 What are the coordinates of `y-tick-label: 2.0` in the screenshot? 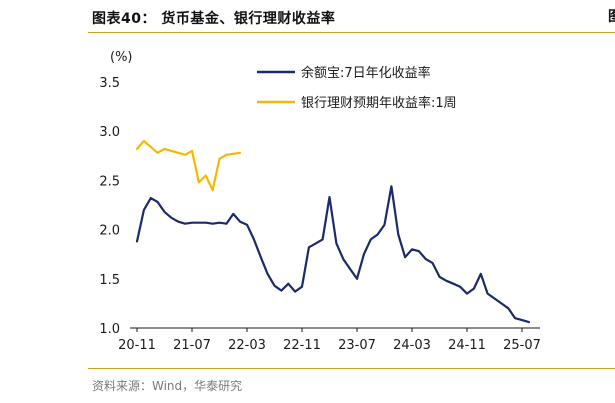 It's located at (109, 231).